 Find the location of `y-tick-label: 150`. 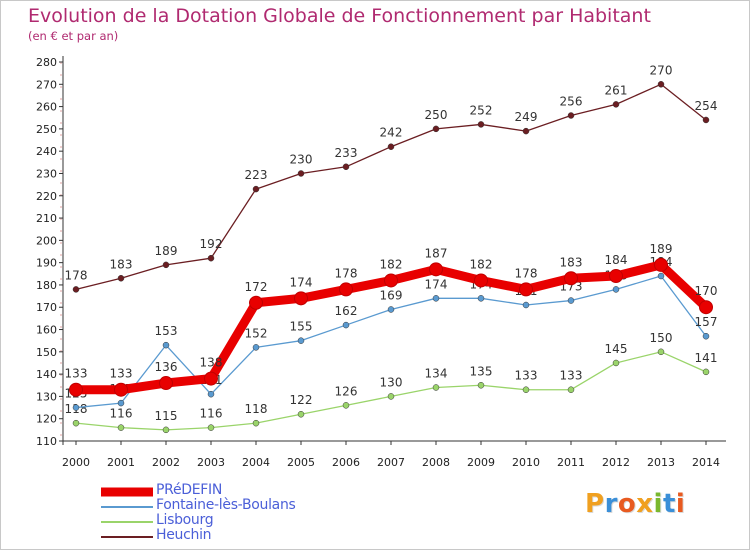

y-tick-label: 150 is located at coordinates (46, 352).